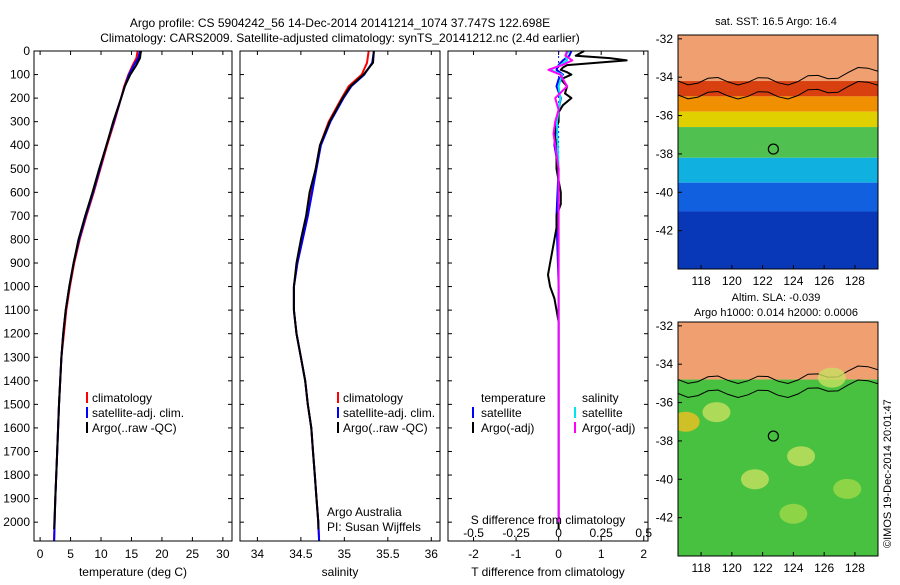 Image resolution: width=900 pixels, height=585 pixels. Describe the element at coordinates (776, 313) in the screenshot. I see `sla-map-subtitle: Argo h1000: 0.014 h2000: 0.0006` at that location.